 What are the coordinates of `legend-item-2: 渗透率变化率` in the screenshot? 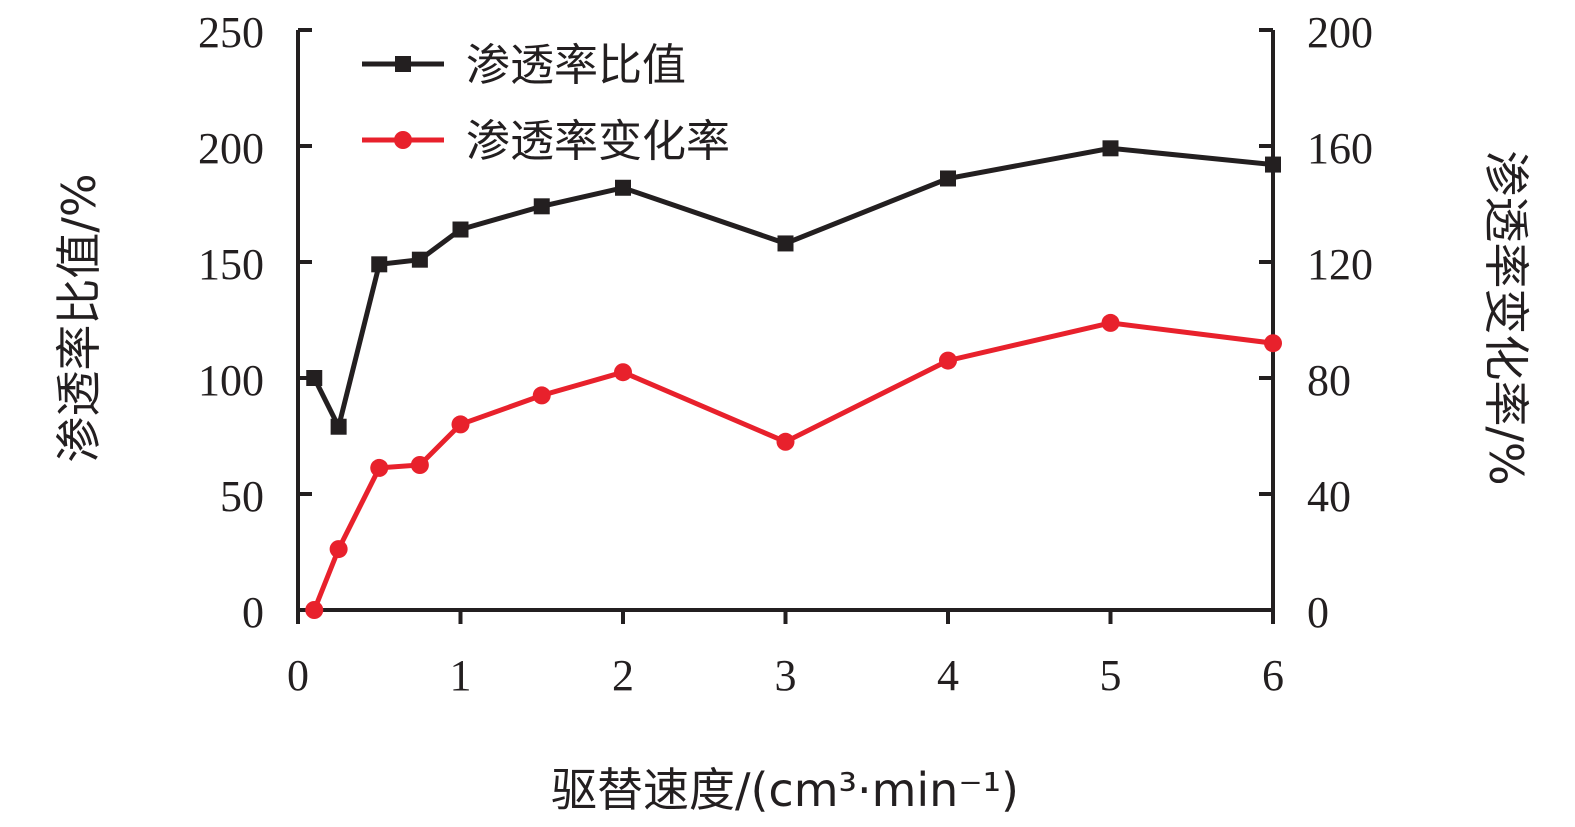 It's located at (546, 141).